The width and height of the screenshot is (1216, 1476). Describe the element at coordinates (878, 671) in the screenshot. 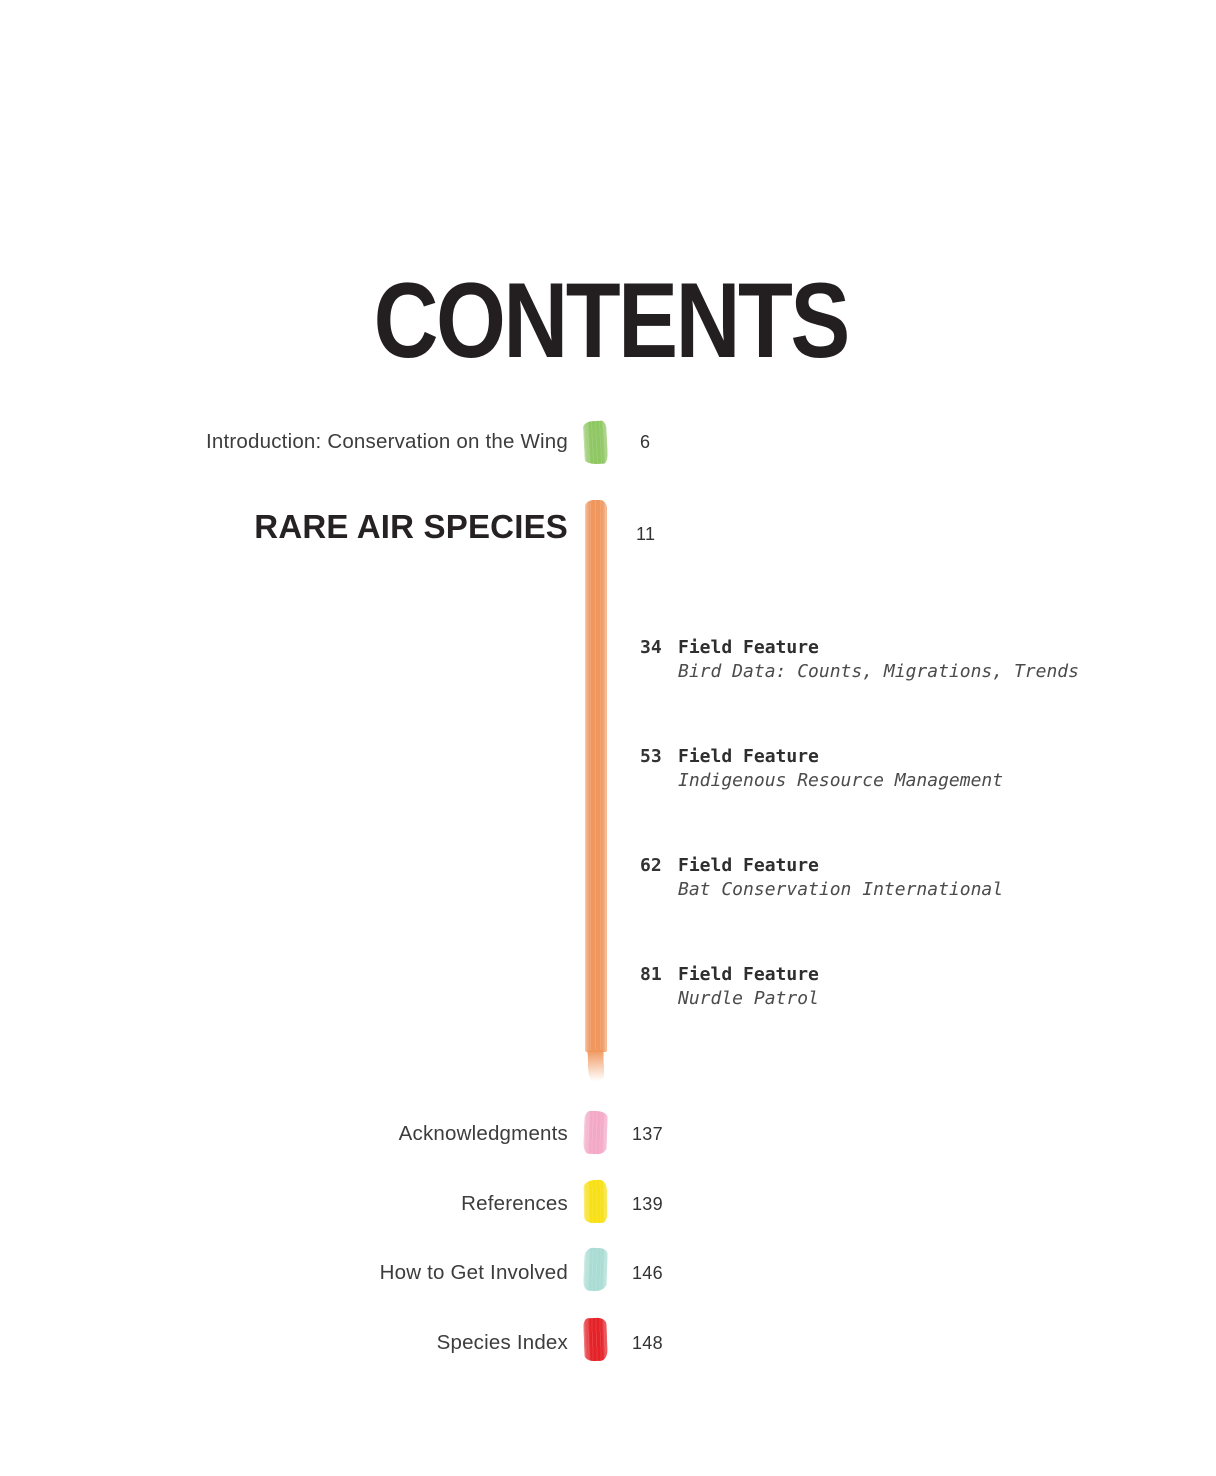

I see `feature-subtitle: Bird Data: Counts, Migrations, Trends` at that location.